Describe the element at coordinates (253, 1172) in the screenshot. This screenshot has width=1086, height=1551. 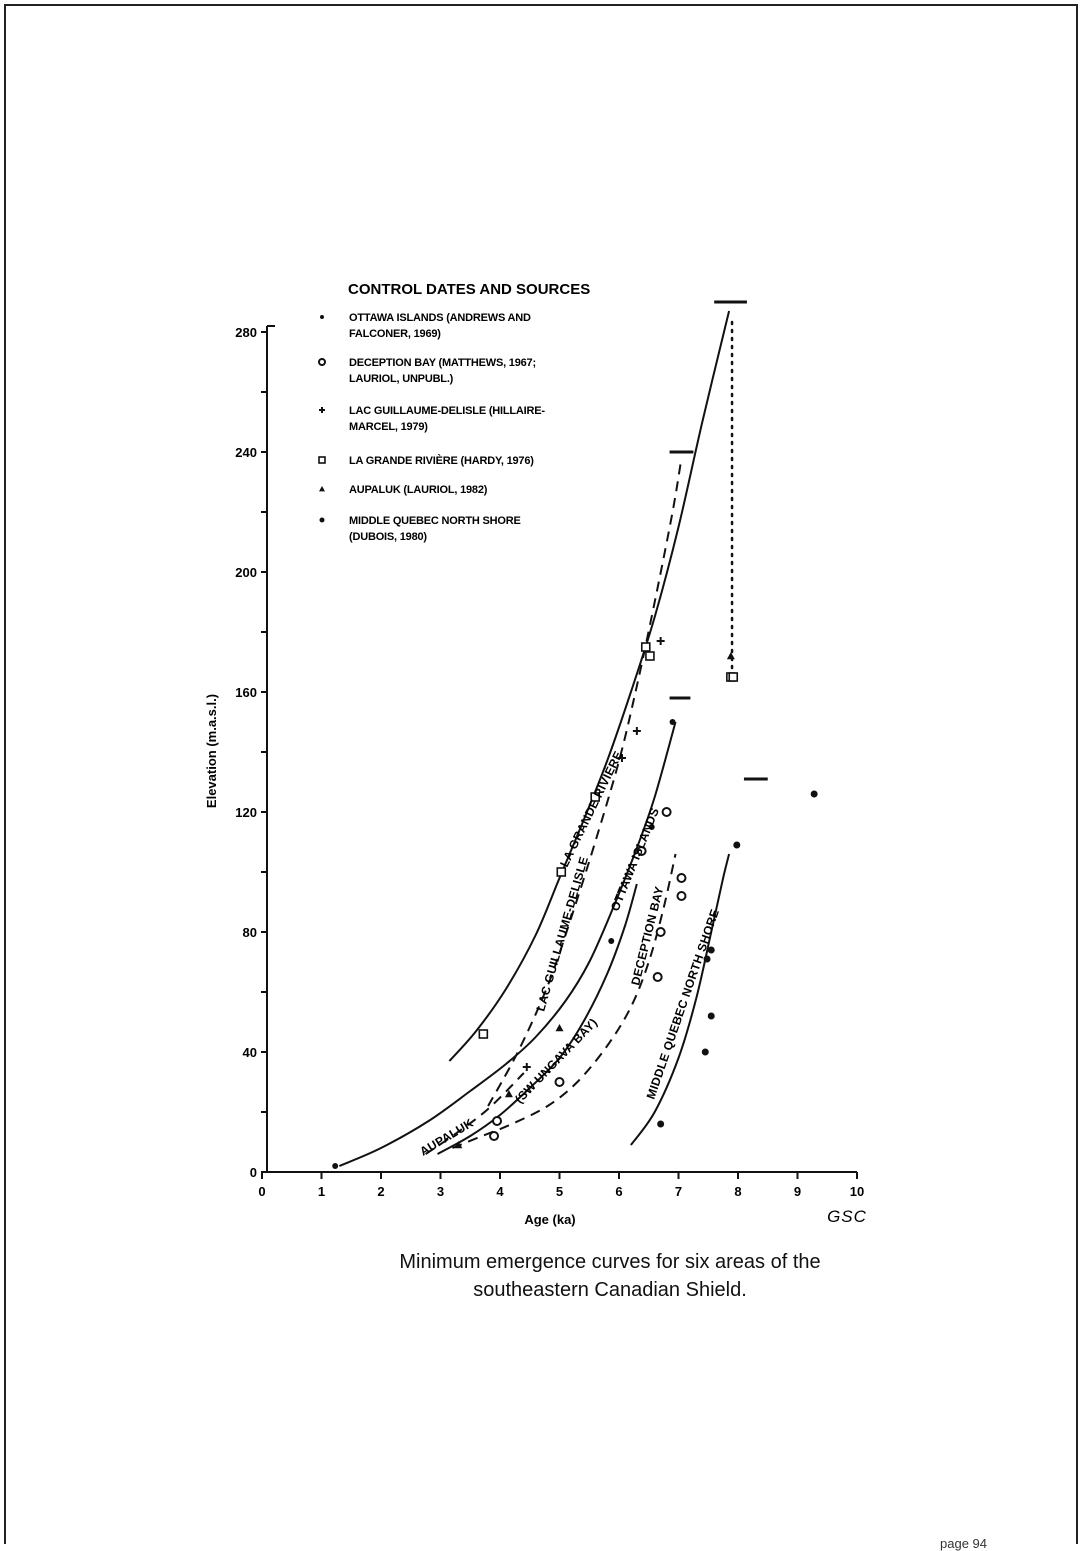
I see `y-tick-label-0: 0` at that location.